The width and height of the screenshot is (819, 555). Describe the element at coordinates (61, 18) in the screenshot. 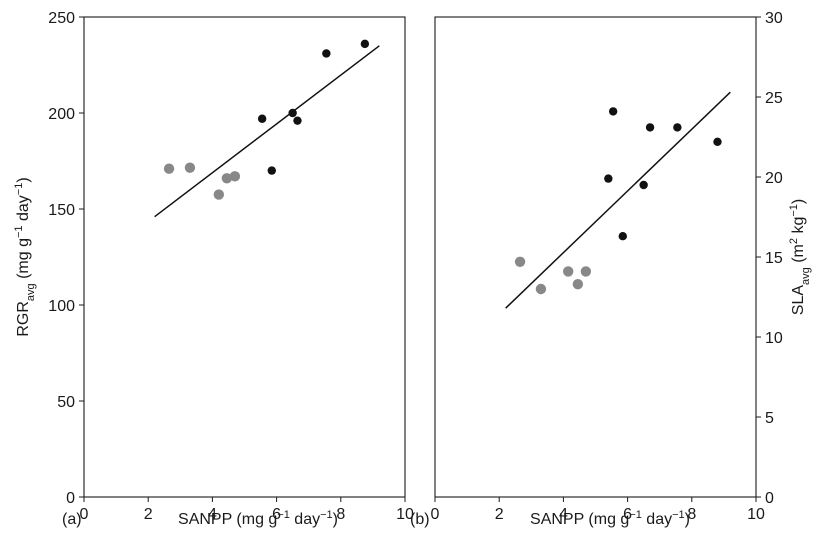

I see `y-tick-label: 250` at that location.